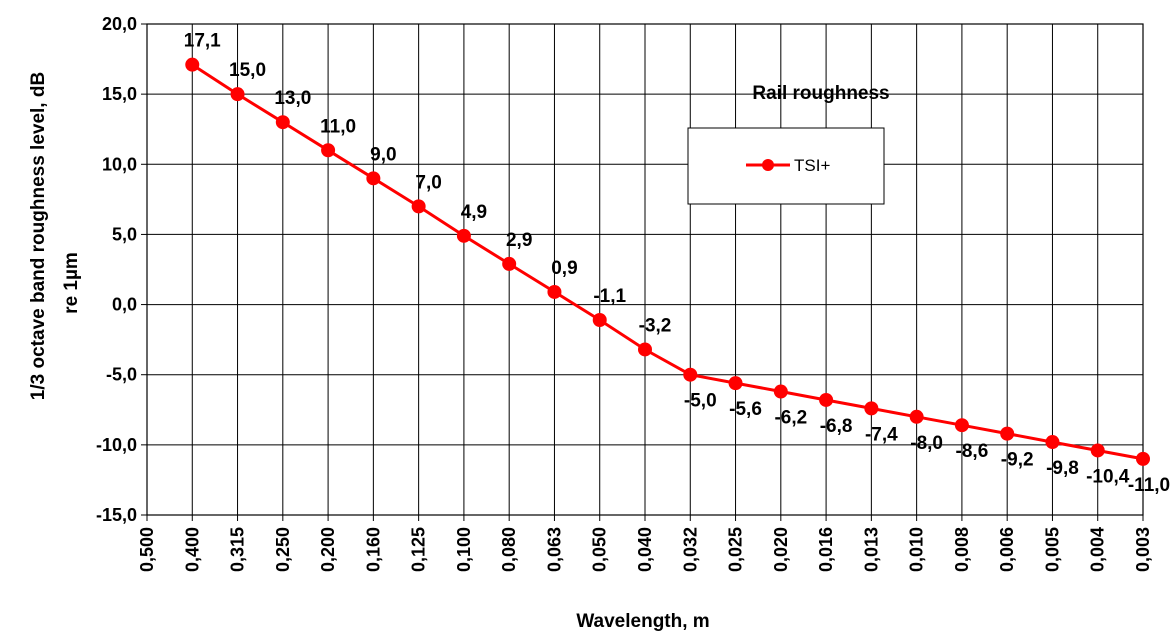 Image resolution: width=1175 pixels, height=637 pixels. I want to click on chart-title: Rail roughness, so click(820, 93).